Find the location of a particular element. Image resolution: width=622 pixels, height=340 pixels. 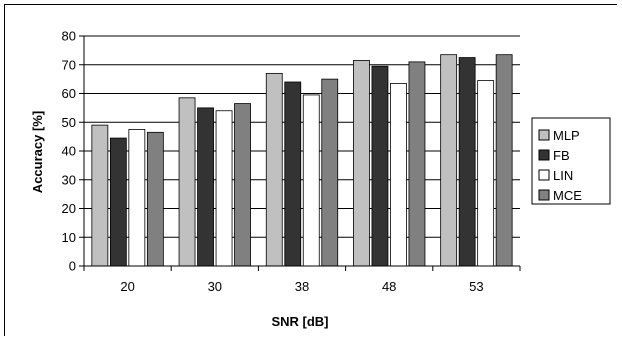

y-tick-label: 0 is located at coordinates (72, 266).